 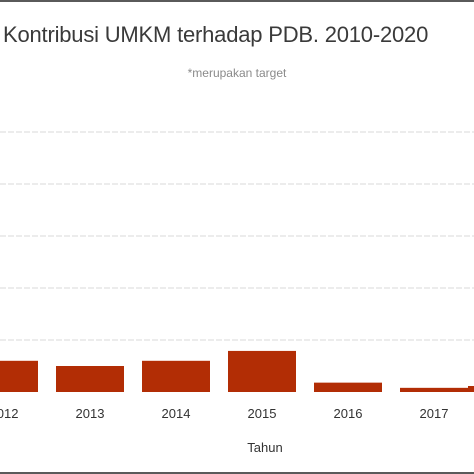 I want to click on bar-partial-next, so click(x=471, y=389).